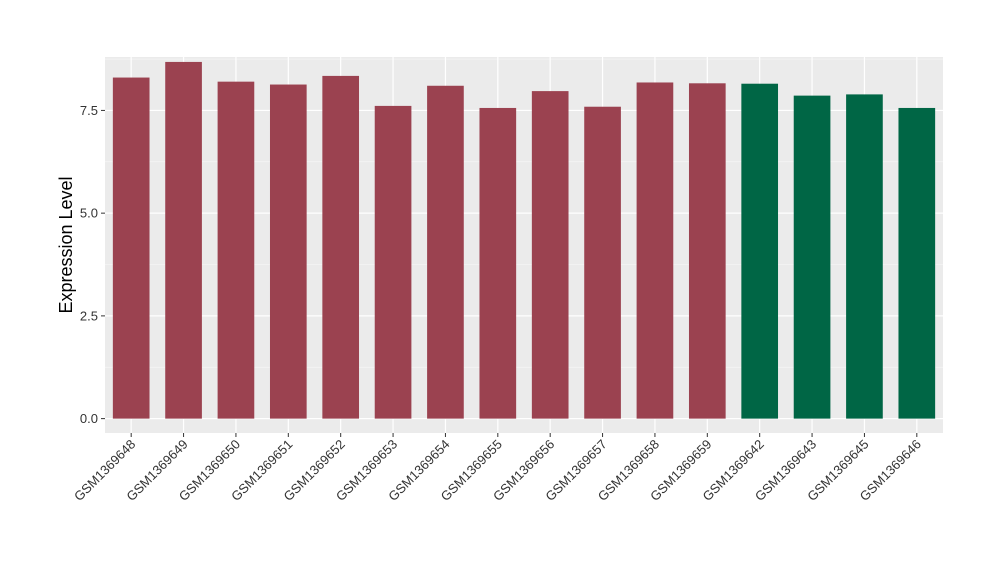  Describe the element at coordinates (89, 213) in the screenshot. I see `y-tick-label: 5.0` at that location.